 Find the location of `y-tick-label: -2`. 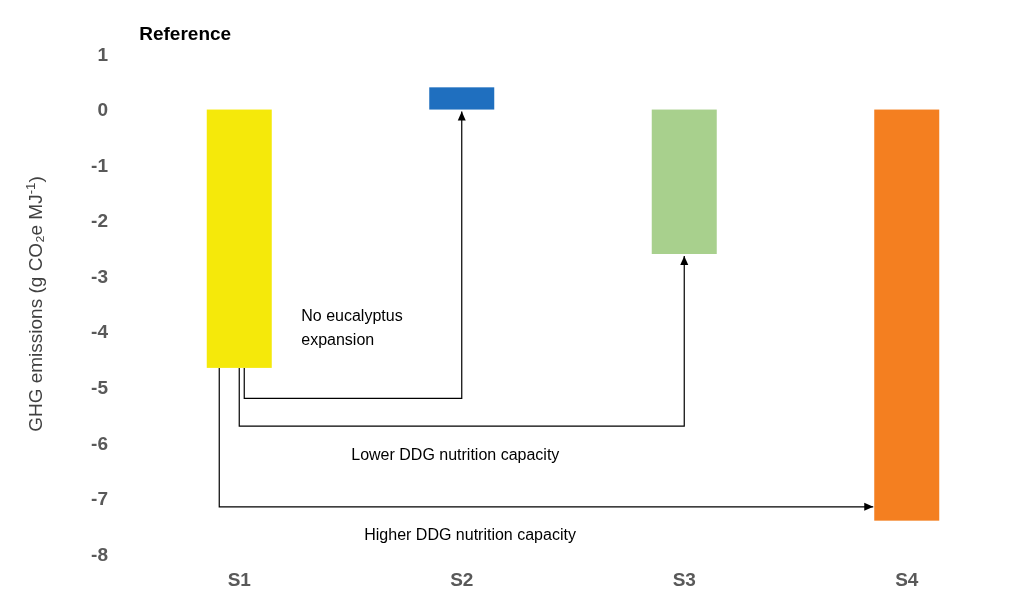

y-tick-label: -2 is located at coordinates (99, 221).